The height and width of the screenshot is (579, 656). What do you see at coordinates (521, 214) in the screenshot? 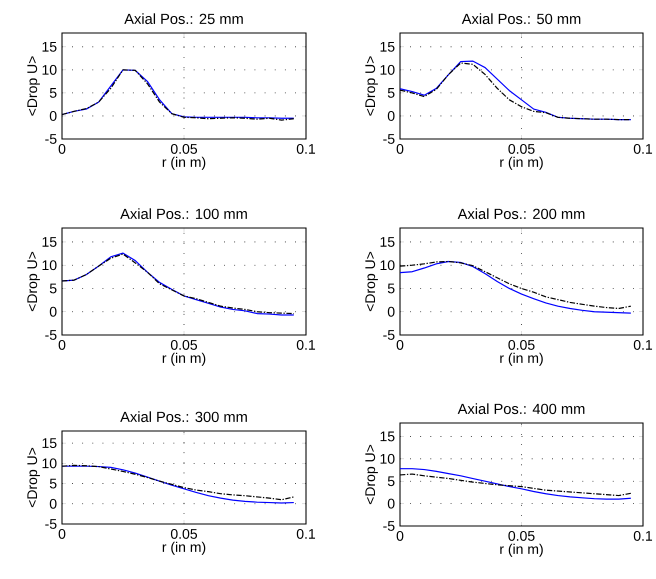
I see `chart-title: Axial Pos.: 200 mm` at bounding box center [521, 214].